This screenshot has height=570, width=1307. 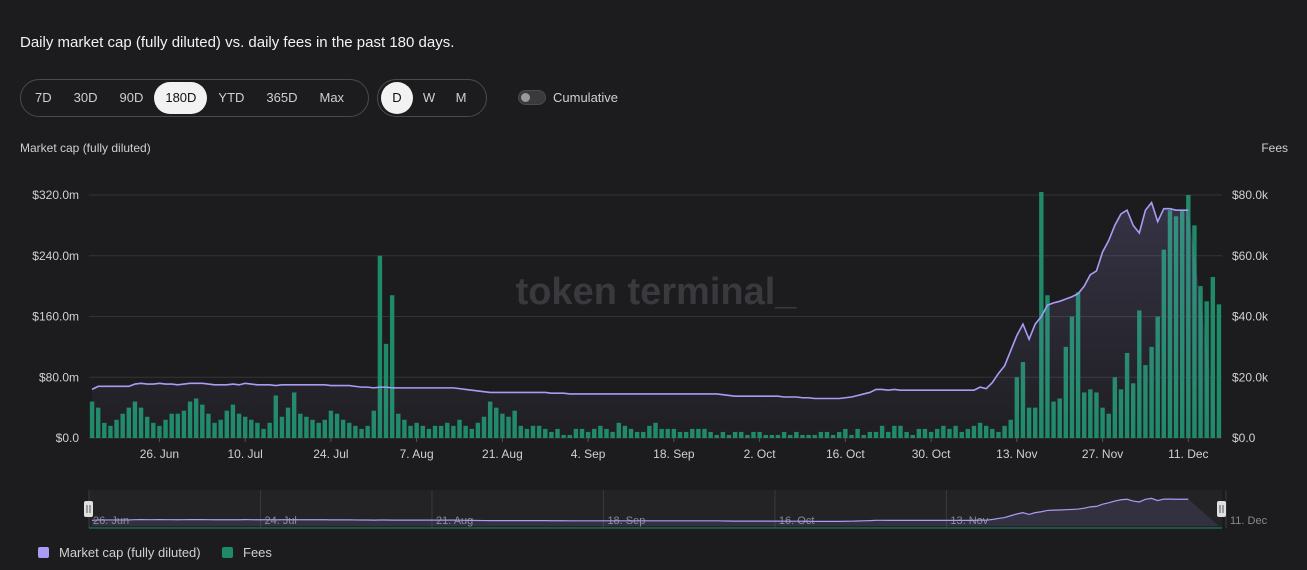 What do you see at coordinates (1250, 195) in the screenshot?
I see `right-tick-label: $80.0k` at bounding box center [1250, 195].